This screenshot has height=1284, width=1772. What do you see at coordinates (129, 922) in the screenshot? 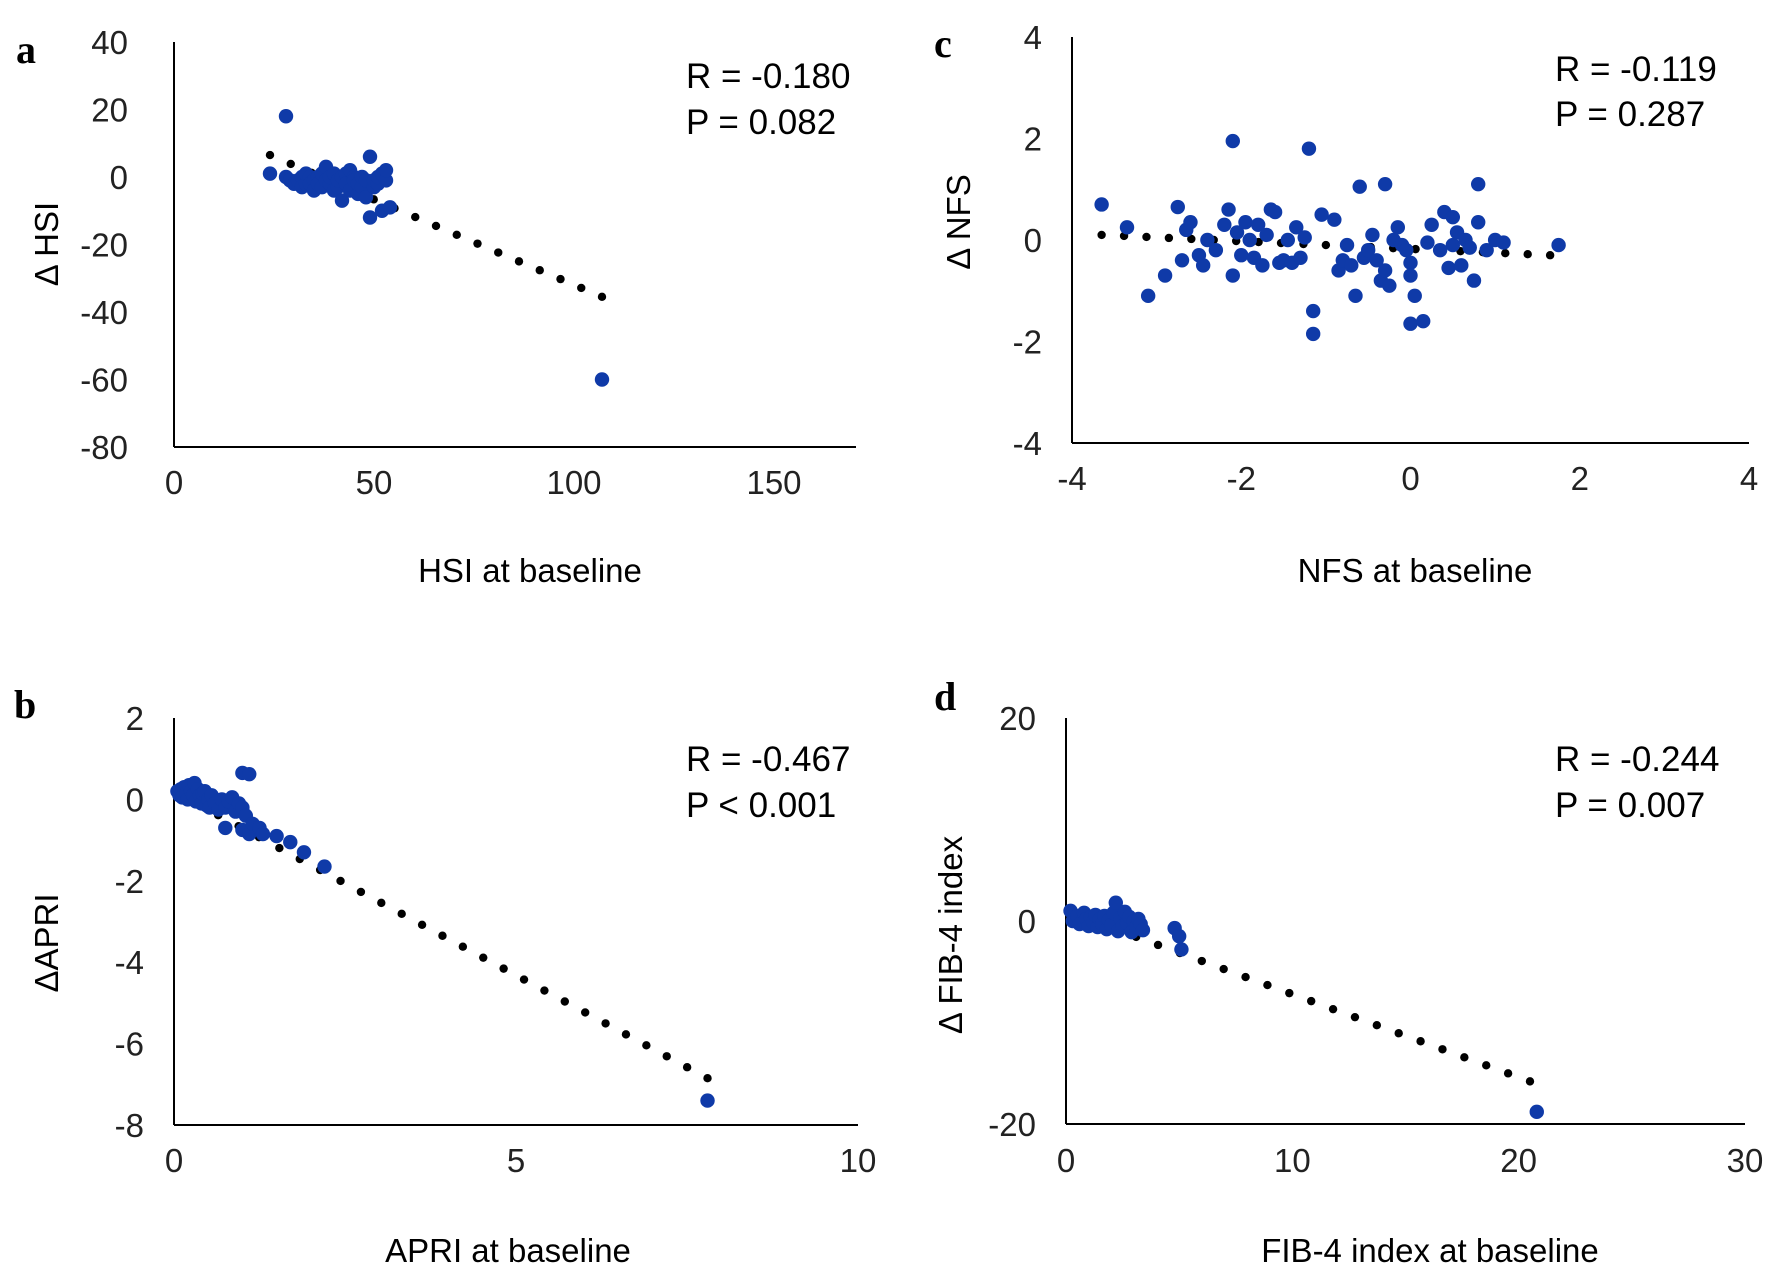
I see `y-tick-labels-b: 2 0 -2 -4 -6 -8` at bounding box center [129, 922].